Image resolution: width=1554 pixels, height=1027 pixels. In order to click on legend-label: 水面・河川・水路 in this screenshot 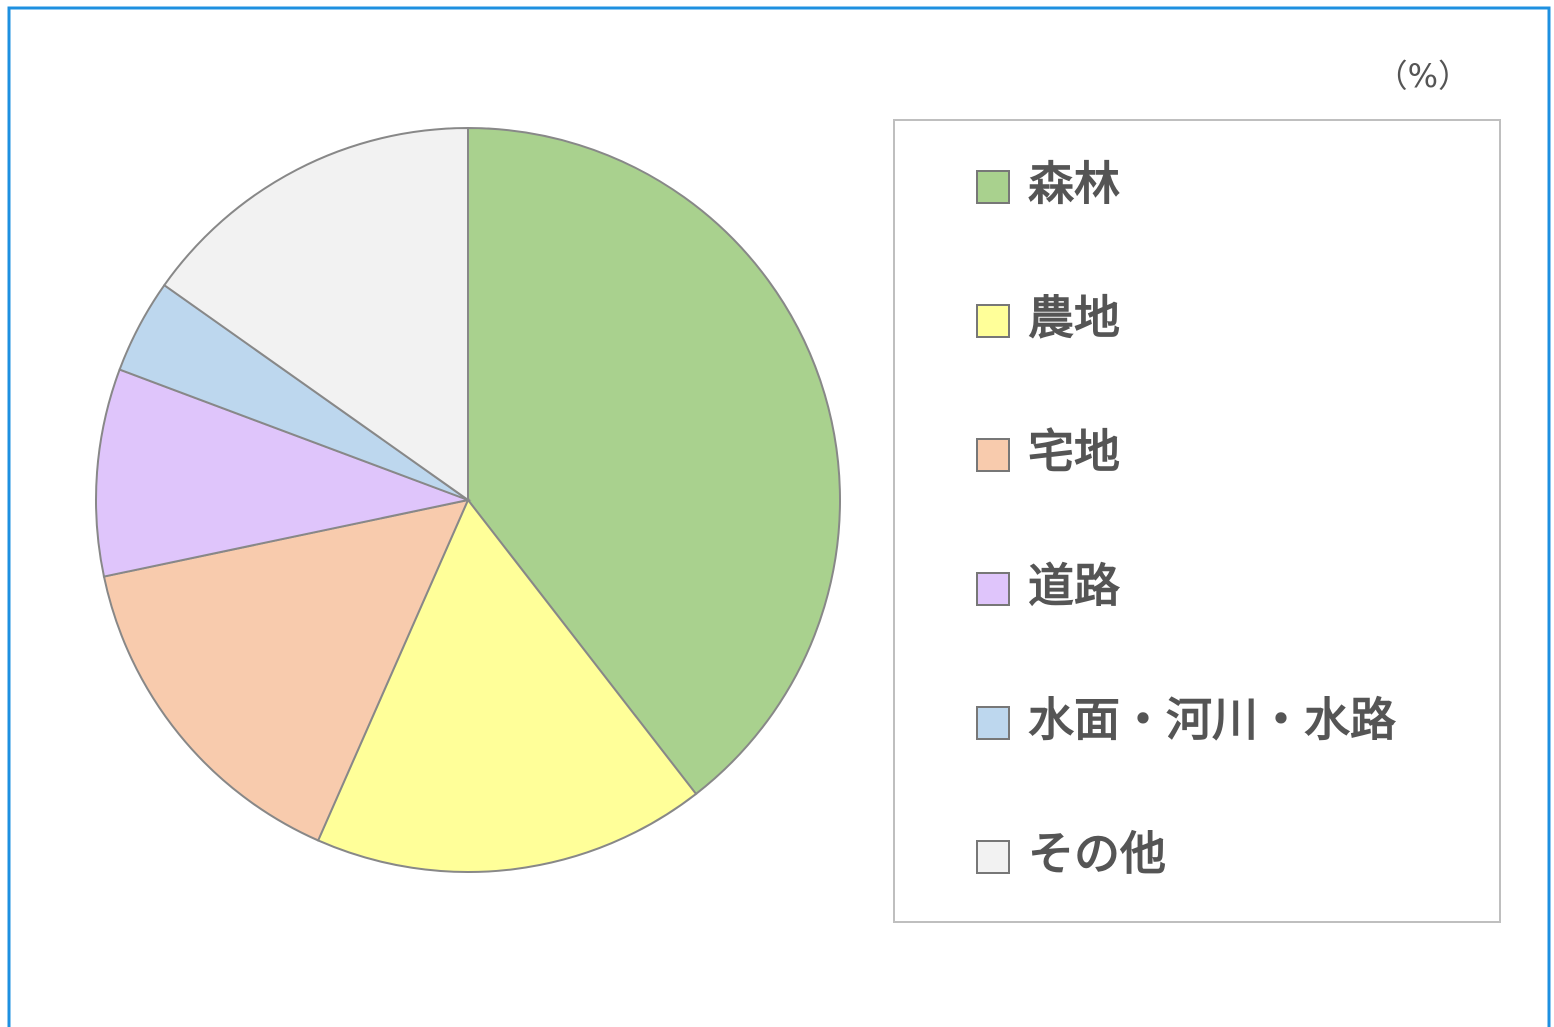, I will do `click(1212, 720)`.